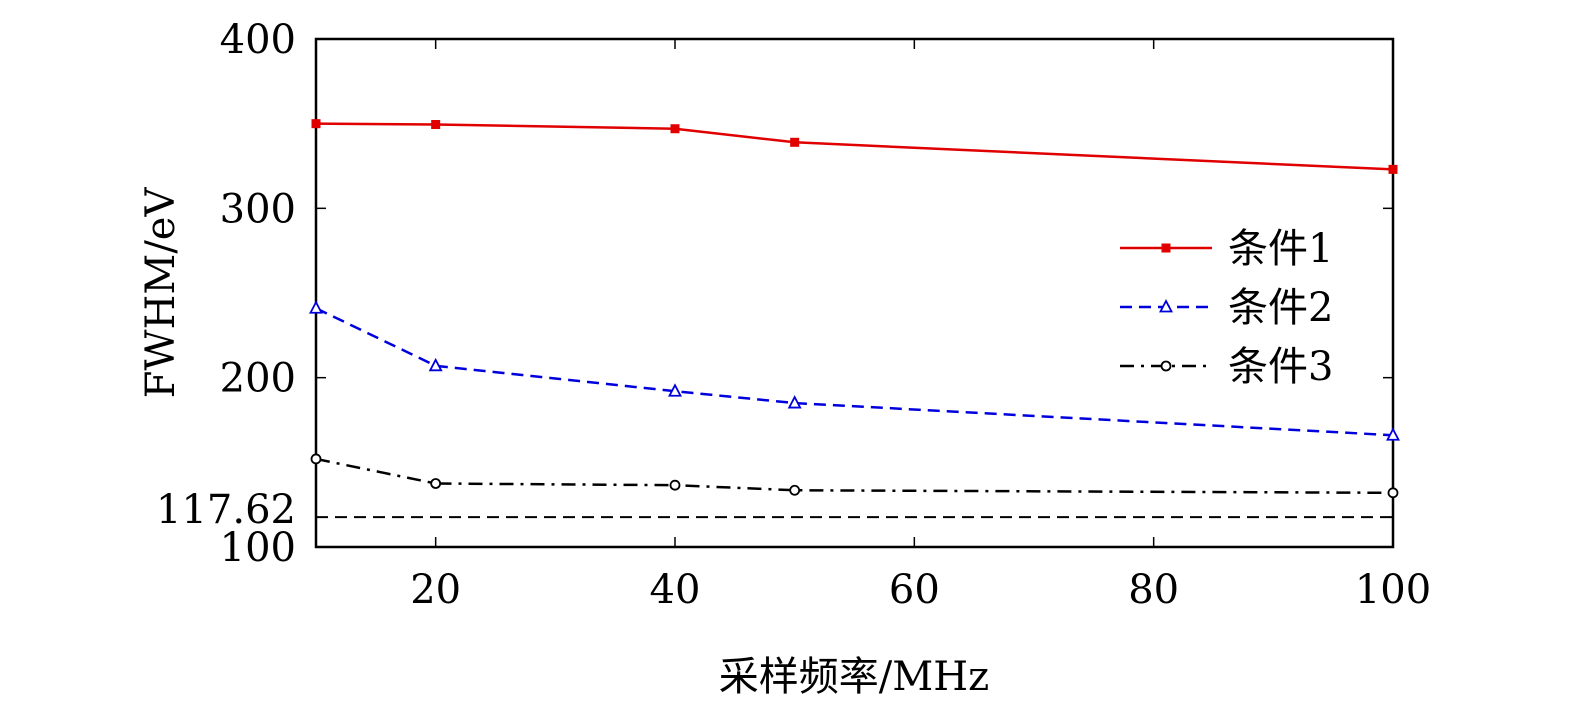 This screenshot has width=1575, height=719. What do you see at coordinates (914, 590) in the screenshot?
I see `x-tick-label: 60` at bounding box center [914, 590].